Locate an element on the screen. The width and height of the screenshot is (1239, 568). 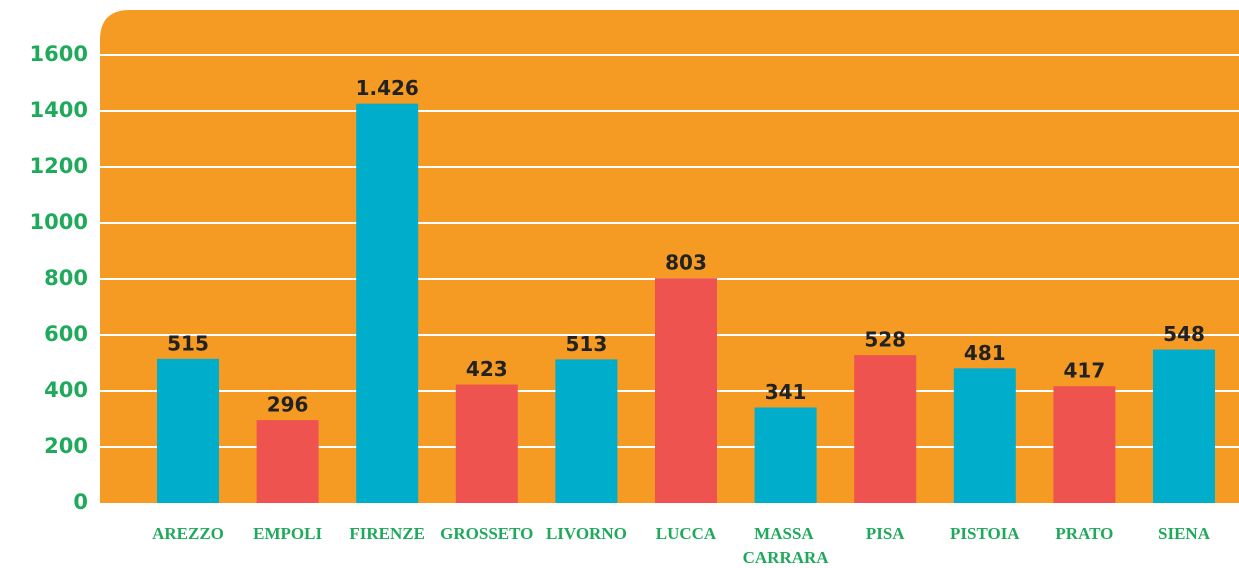
value-label: 548 is located at coordinates (1184, 334).